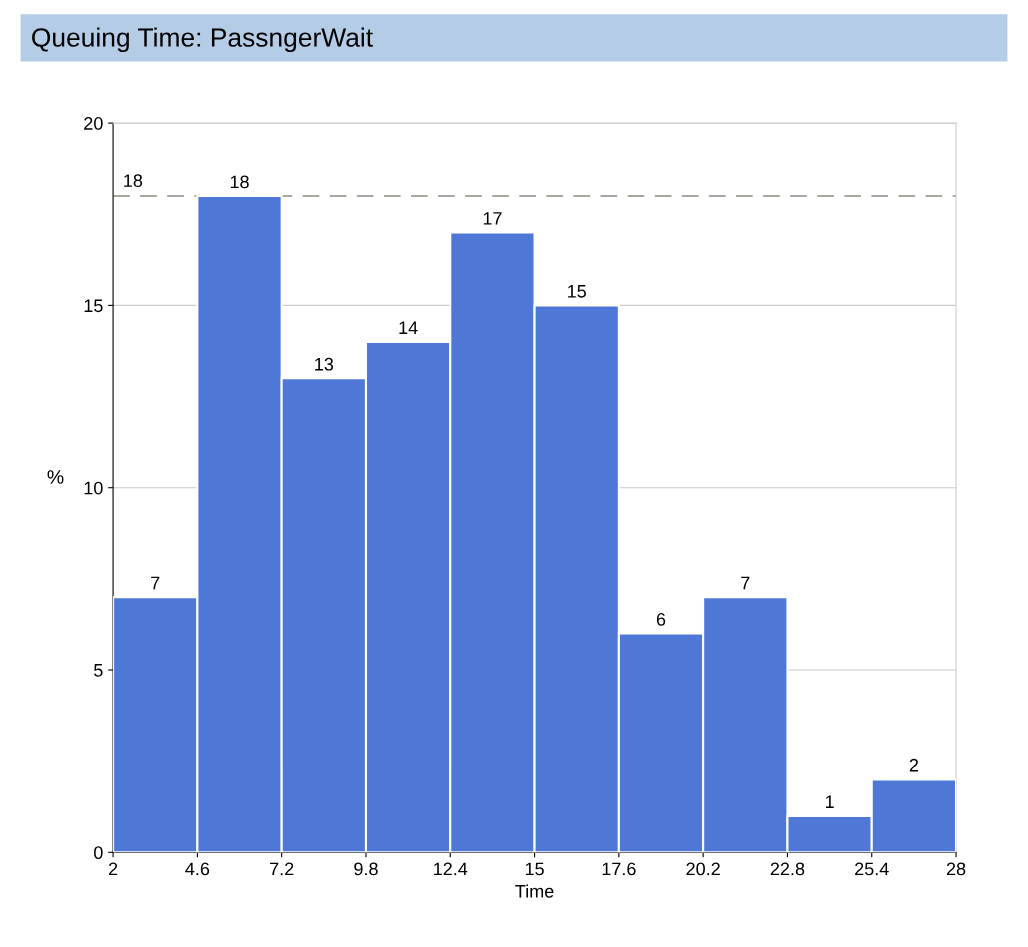  Describe the element at coordinates (98, 853) in the screenshot. I see `y-tick-label: 0` at that location.